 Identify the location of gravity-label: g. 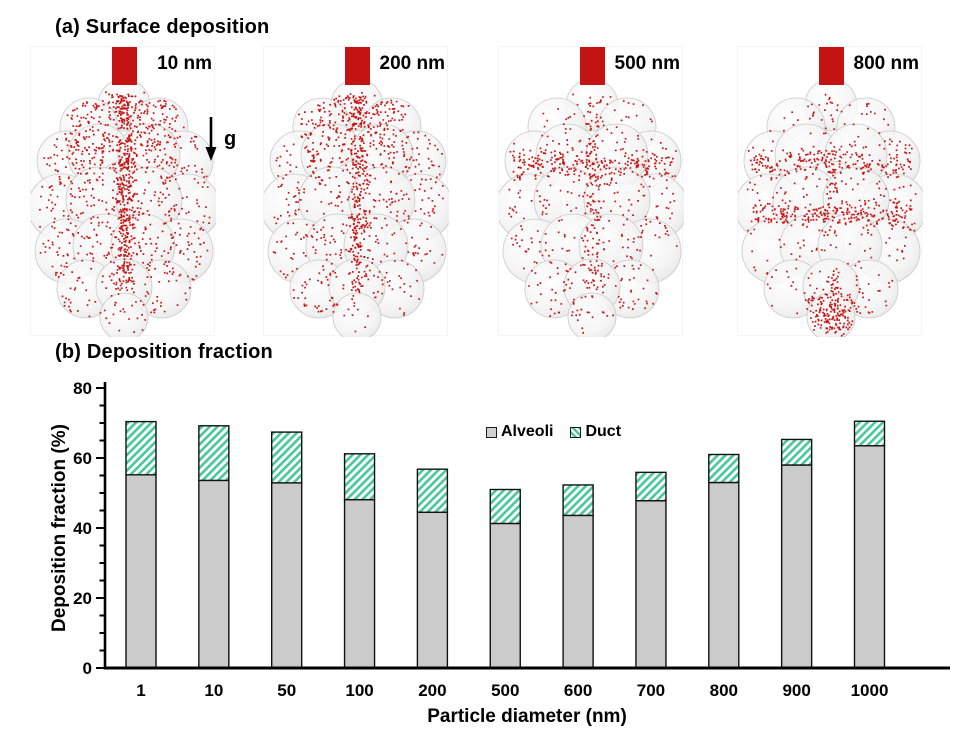
(230, 138).